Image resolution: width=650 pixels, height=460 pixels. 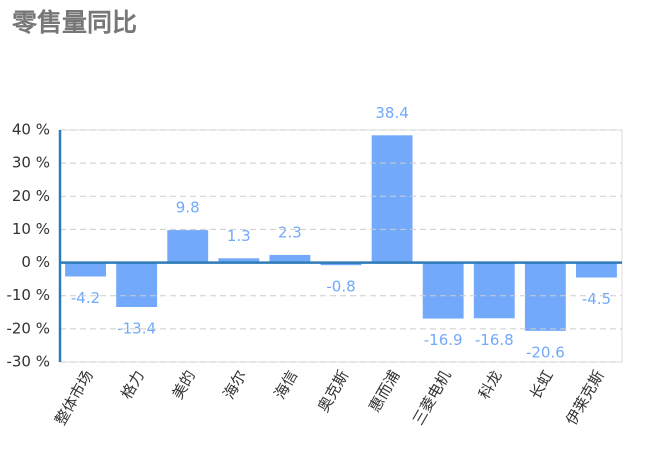 I want to click on x-tick-label: 整体市场, so click(x=74, y=397).